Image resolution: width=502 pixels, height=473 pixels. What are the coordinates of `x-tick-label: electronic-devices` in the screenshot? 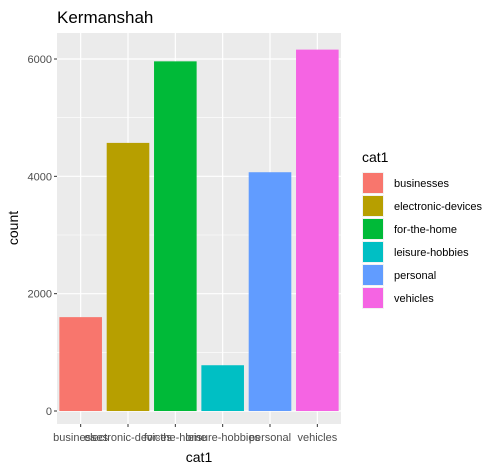 It's located at (128, 438).